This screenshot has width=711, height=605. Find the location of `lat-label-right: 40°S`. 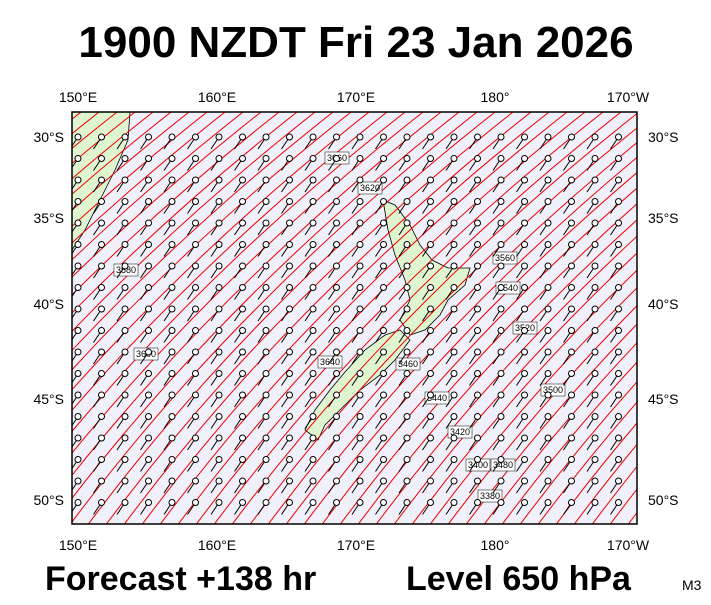

lat-label-right: 40°S is located at coordinates (663, 304).